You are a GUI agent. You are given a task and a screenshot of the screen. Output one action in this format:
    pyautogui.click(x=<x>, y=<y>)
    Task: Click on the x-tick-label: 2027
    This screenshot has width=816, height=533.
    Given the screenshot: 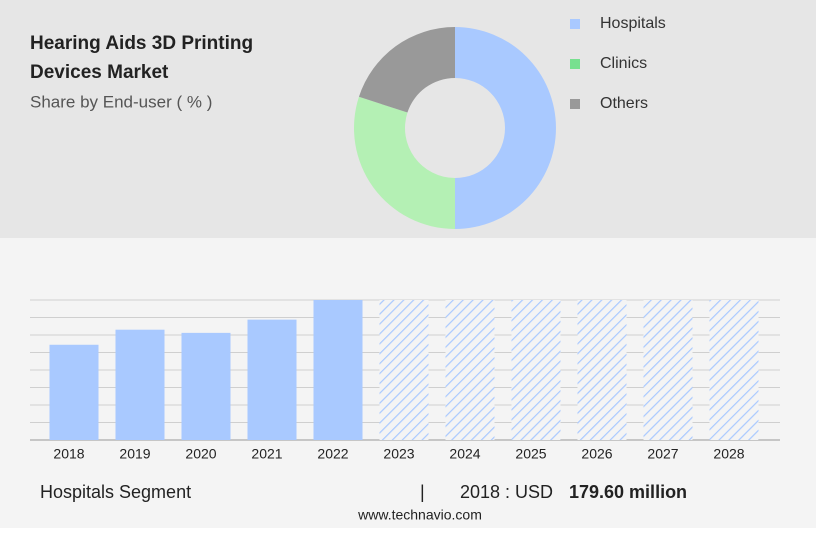 What is the action you would take?
    pyautogui.click(x=662, y=454)
    